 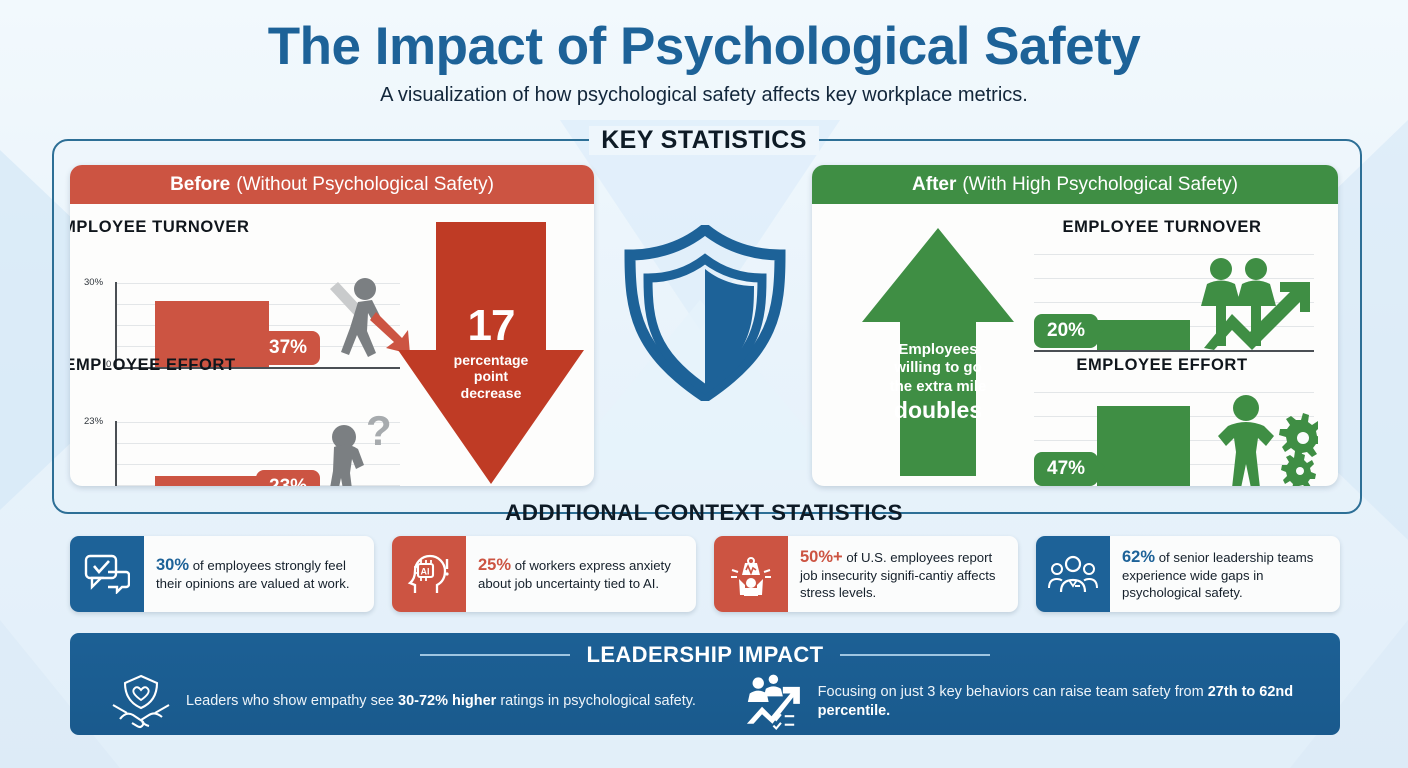 I want to click on svg-text: AI, so click(x=425, y=572).